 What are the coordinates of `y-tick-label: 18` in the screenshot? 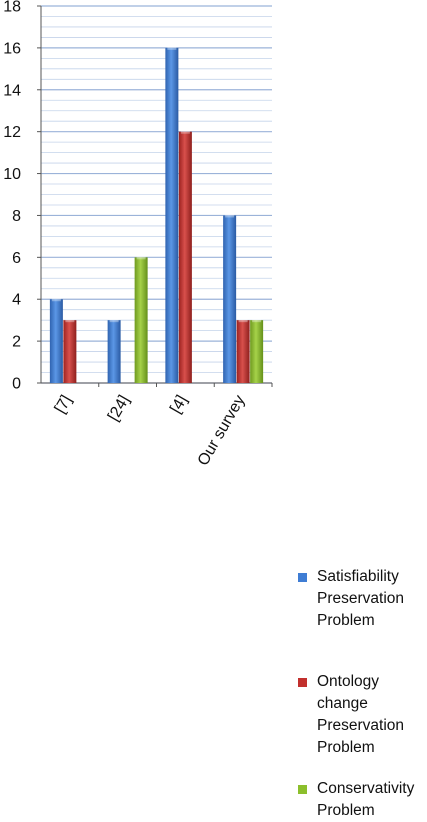 It's located at (12, 8).